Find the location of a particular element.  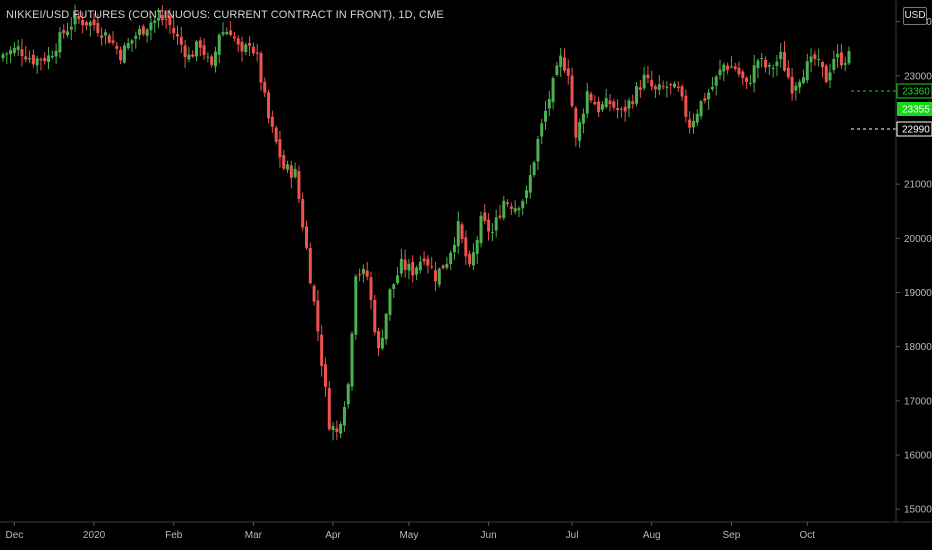

price-labels: 23360 23355 22990 is located at coordinates (914, 110).